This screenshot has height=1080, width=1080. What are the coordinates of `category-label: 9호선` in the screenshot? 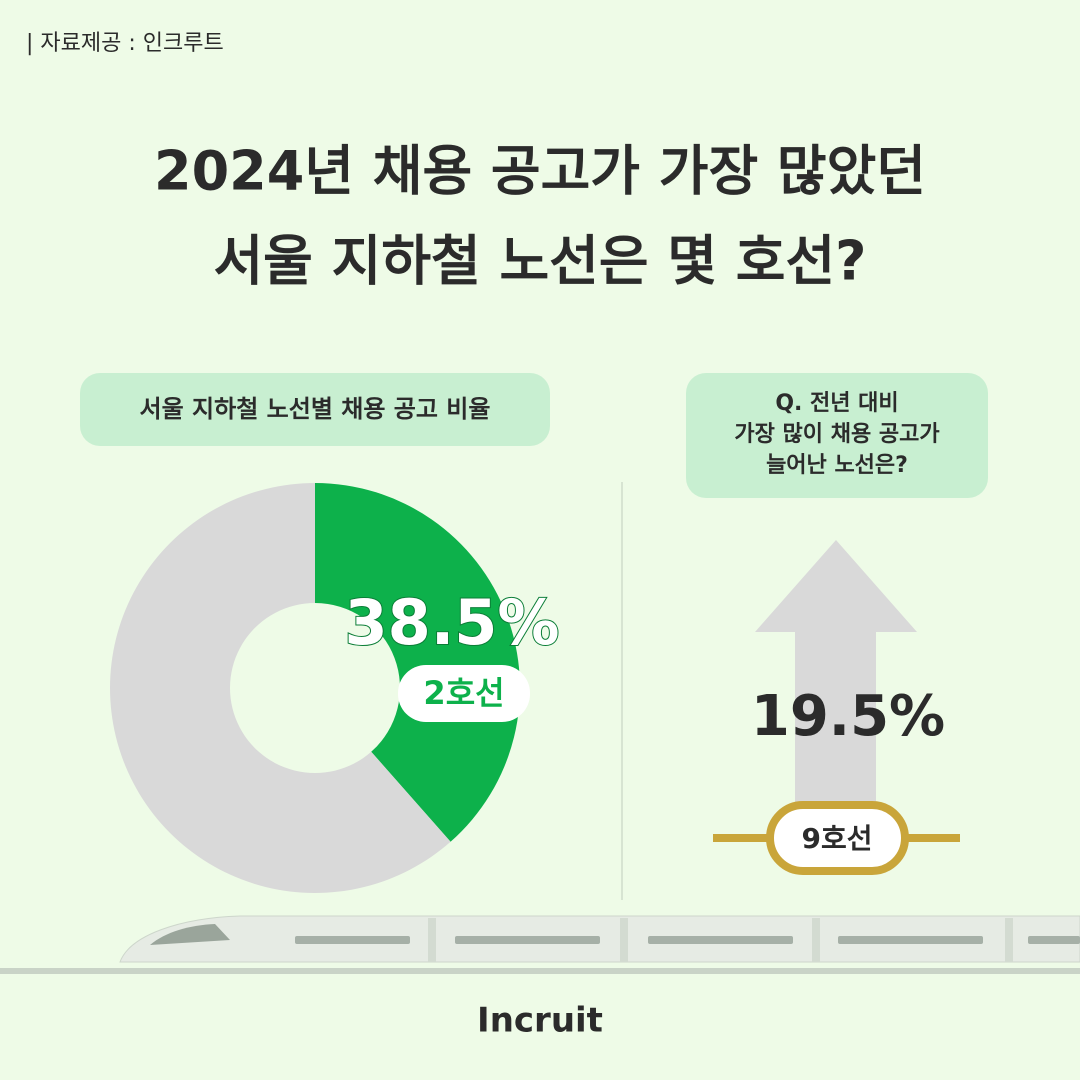 It's located at (836, 838).